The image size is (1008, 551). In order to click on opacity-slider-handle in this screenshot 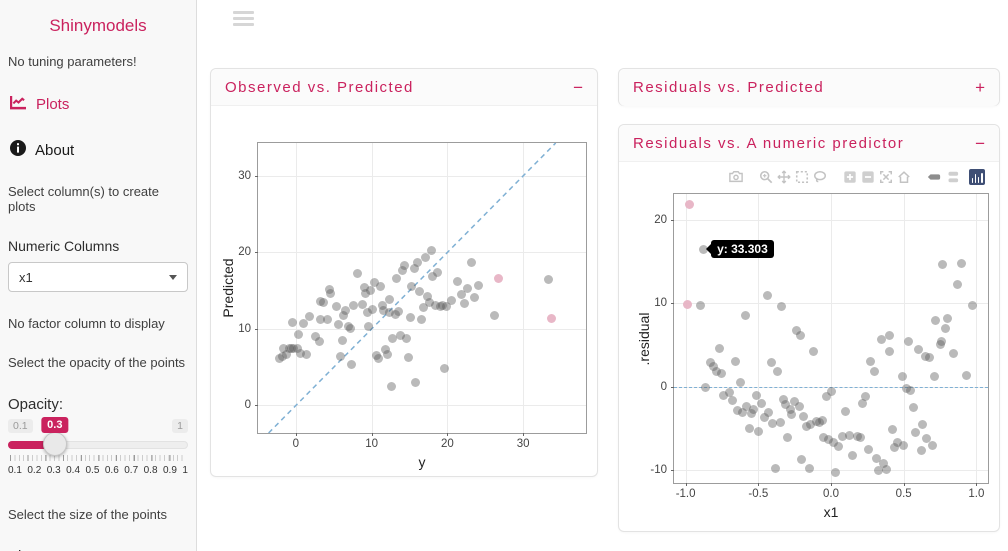, I will do `click(54, 444)`.